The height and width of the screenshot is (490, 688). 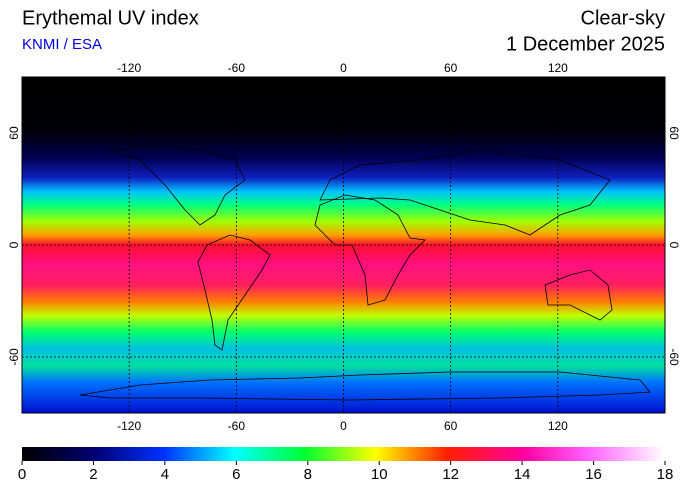 I want to click on lon-label-bottom: 60, so click(x=451, y=426).